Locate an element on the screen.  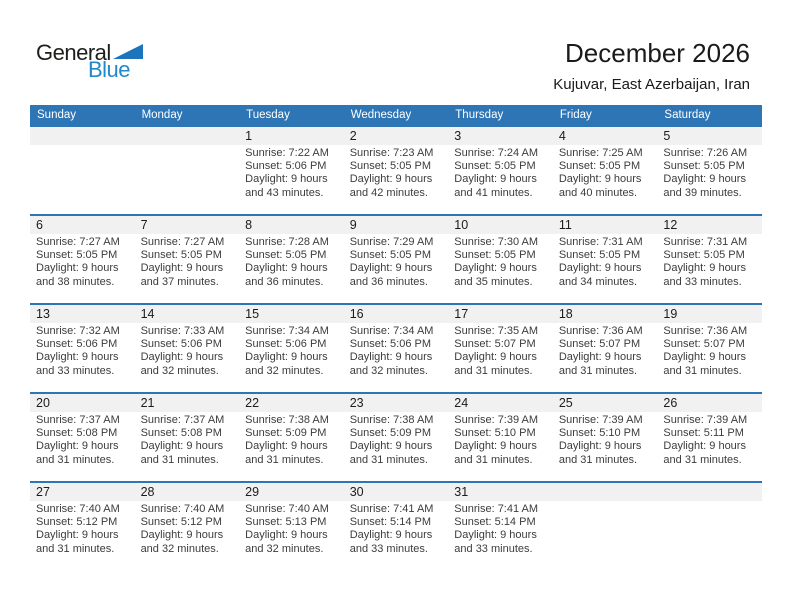
day-detail-line: Sunrise: 7:37 AM is located at coordinates (78, 420).